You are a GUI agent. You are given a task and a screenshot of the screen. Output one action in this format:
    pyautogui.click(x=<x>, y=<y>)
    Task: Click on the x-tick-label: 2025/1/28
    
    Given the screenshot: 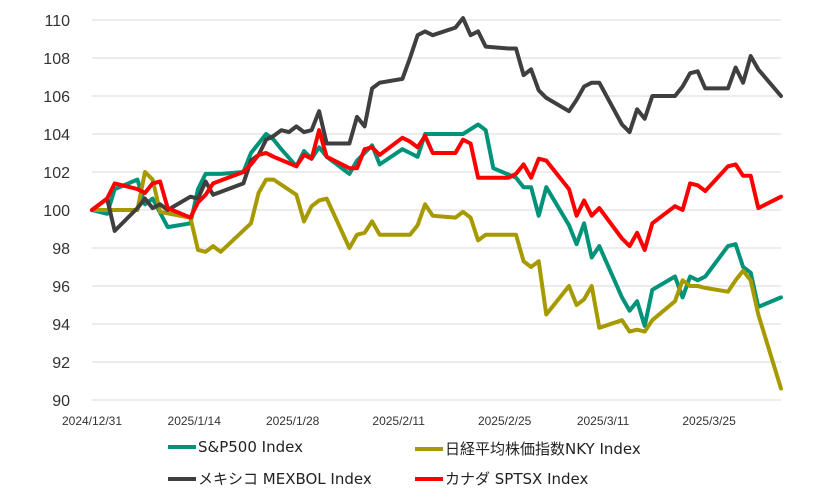 What is the action you would take?
    pyautogui.click(x=293, y=421)
    